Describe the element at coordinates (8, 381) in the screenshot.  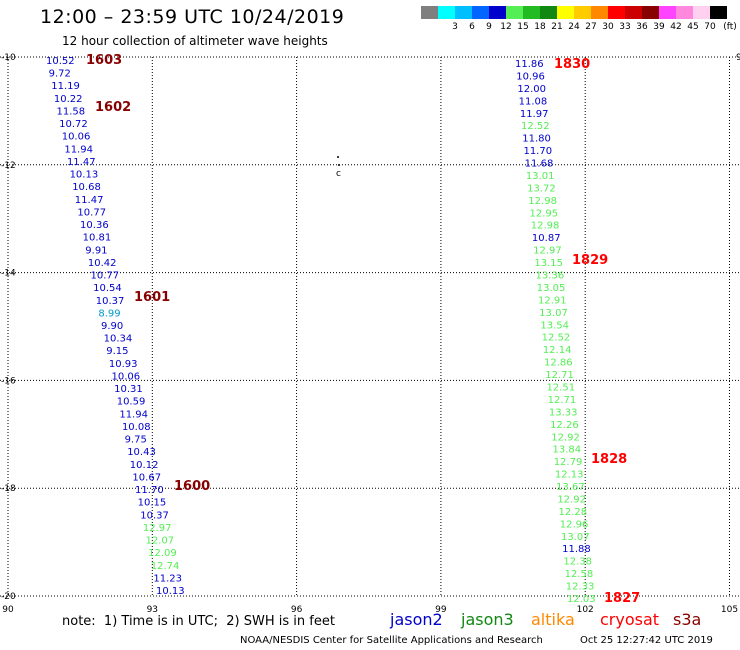
I see `latitude-tick-label: -16` at that location.